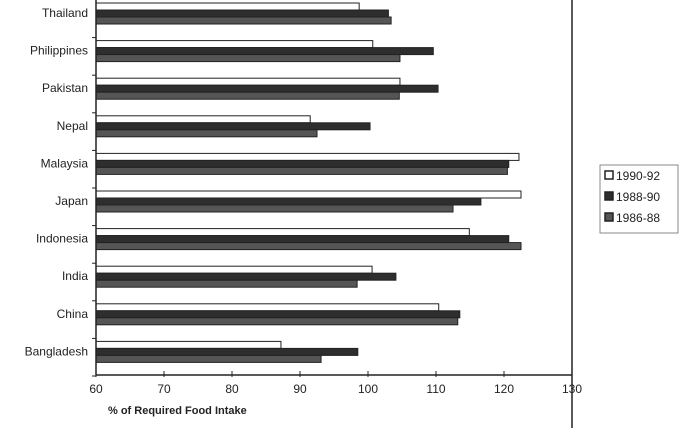  Describe the element at coordinates (62, 239) in the screenshot. I see `category-label: Indonesia` at that location.